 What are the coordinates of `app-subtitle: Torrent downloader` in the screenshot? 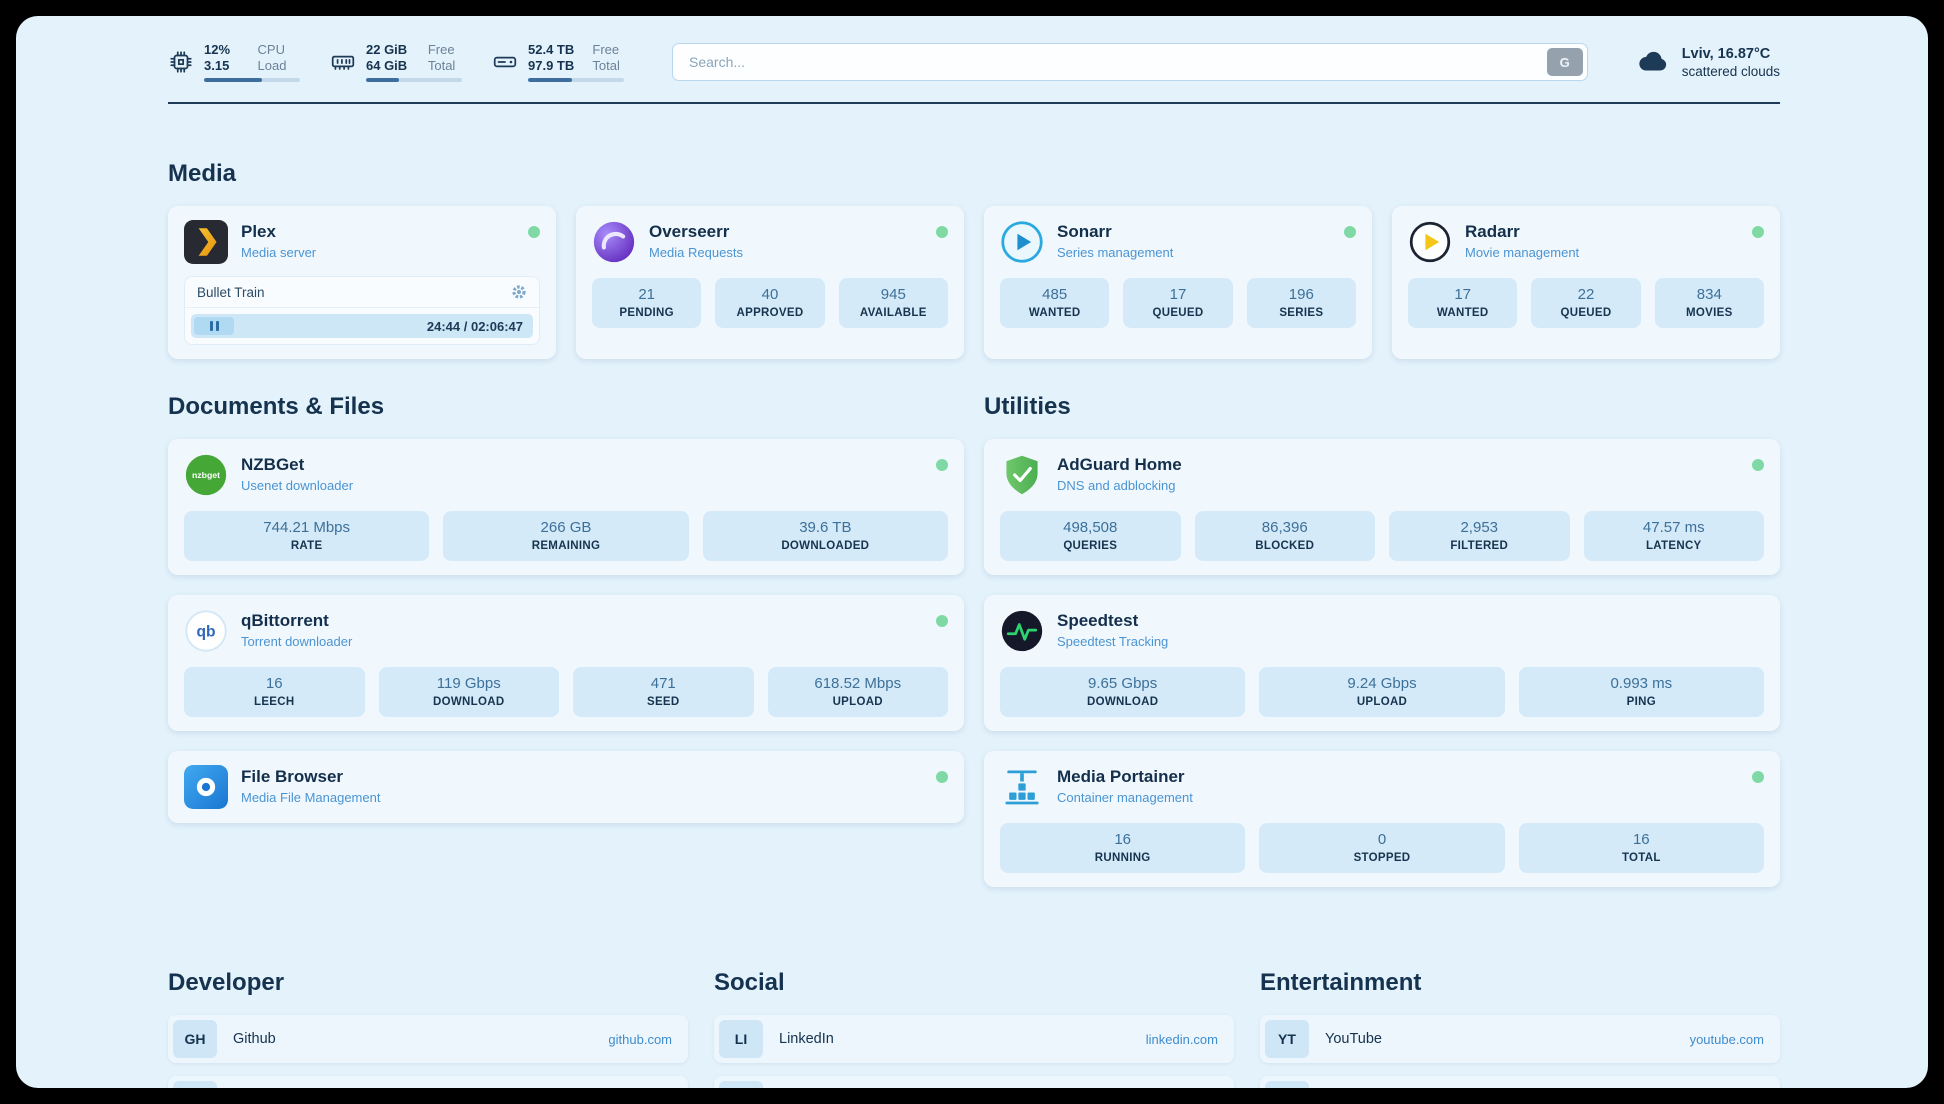 It's located at (297, 641).